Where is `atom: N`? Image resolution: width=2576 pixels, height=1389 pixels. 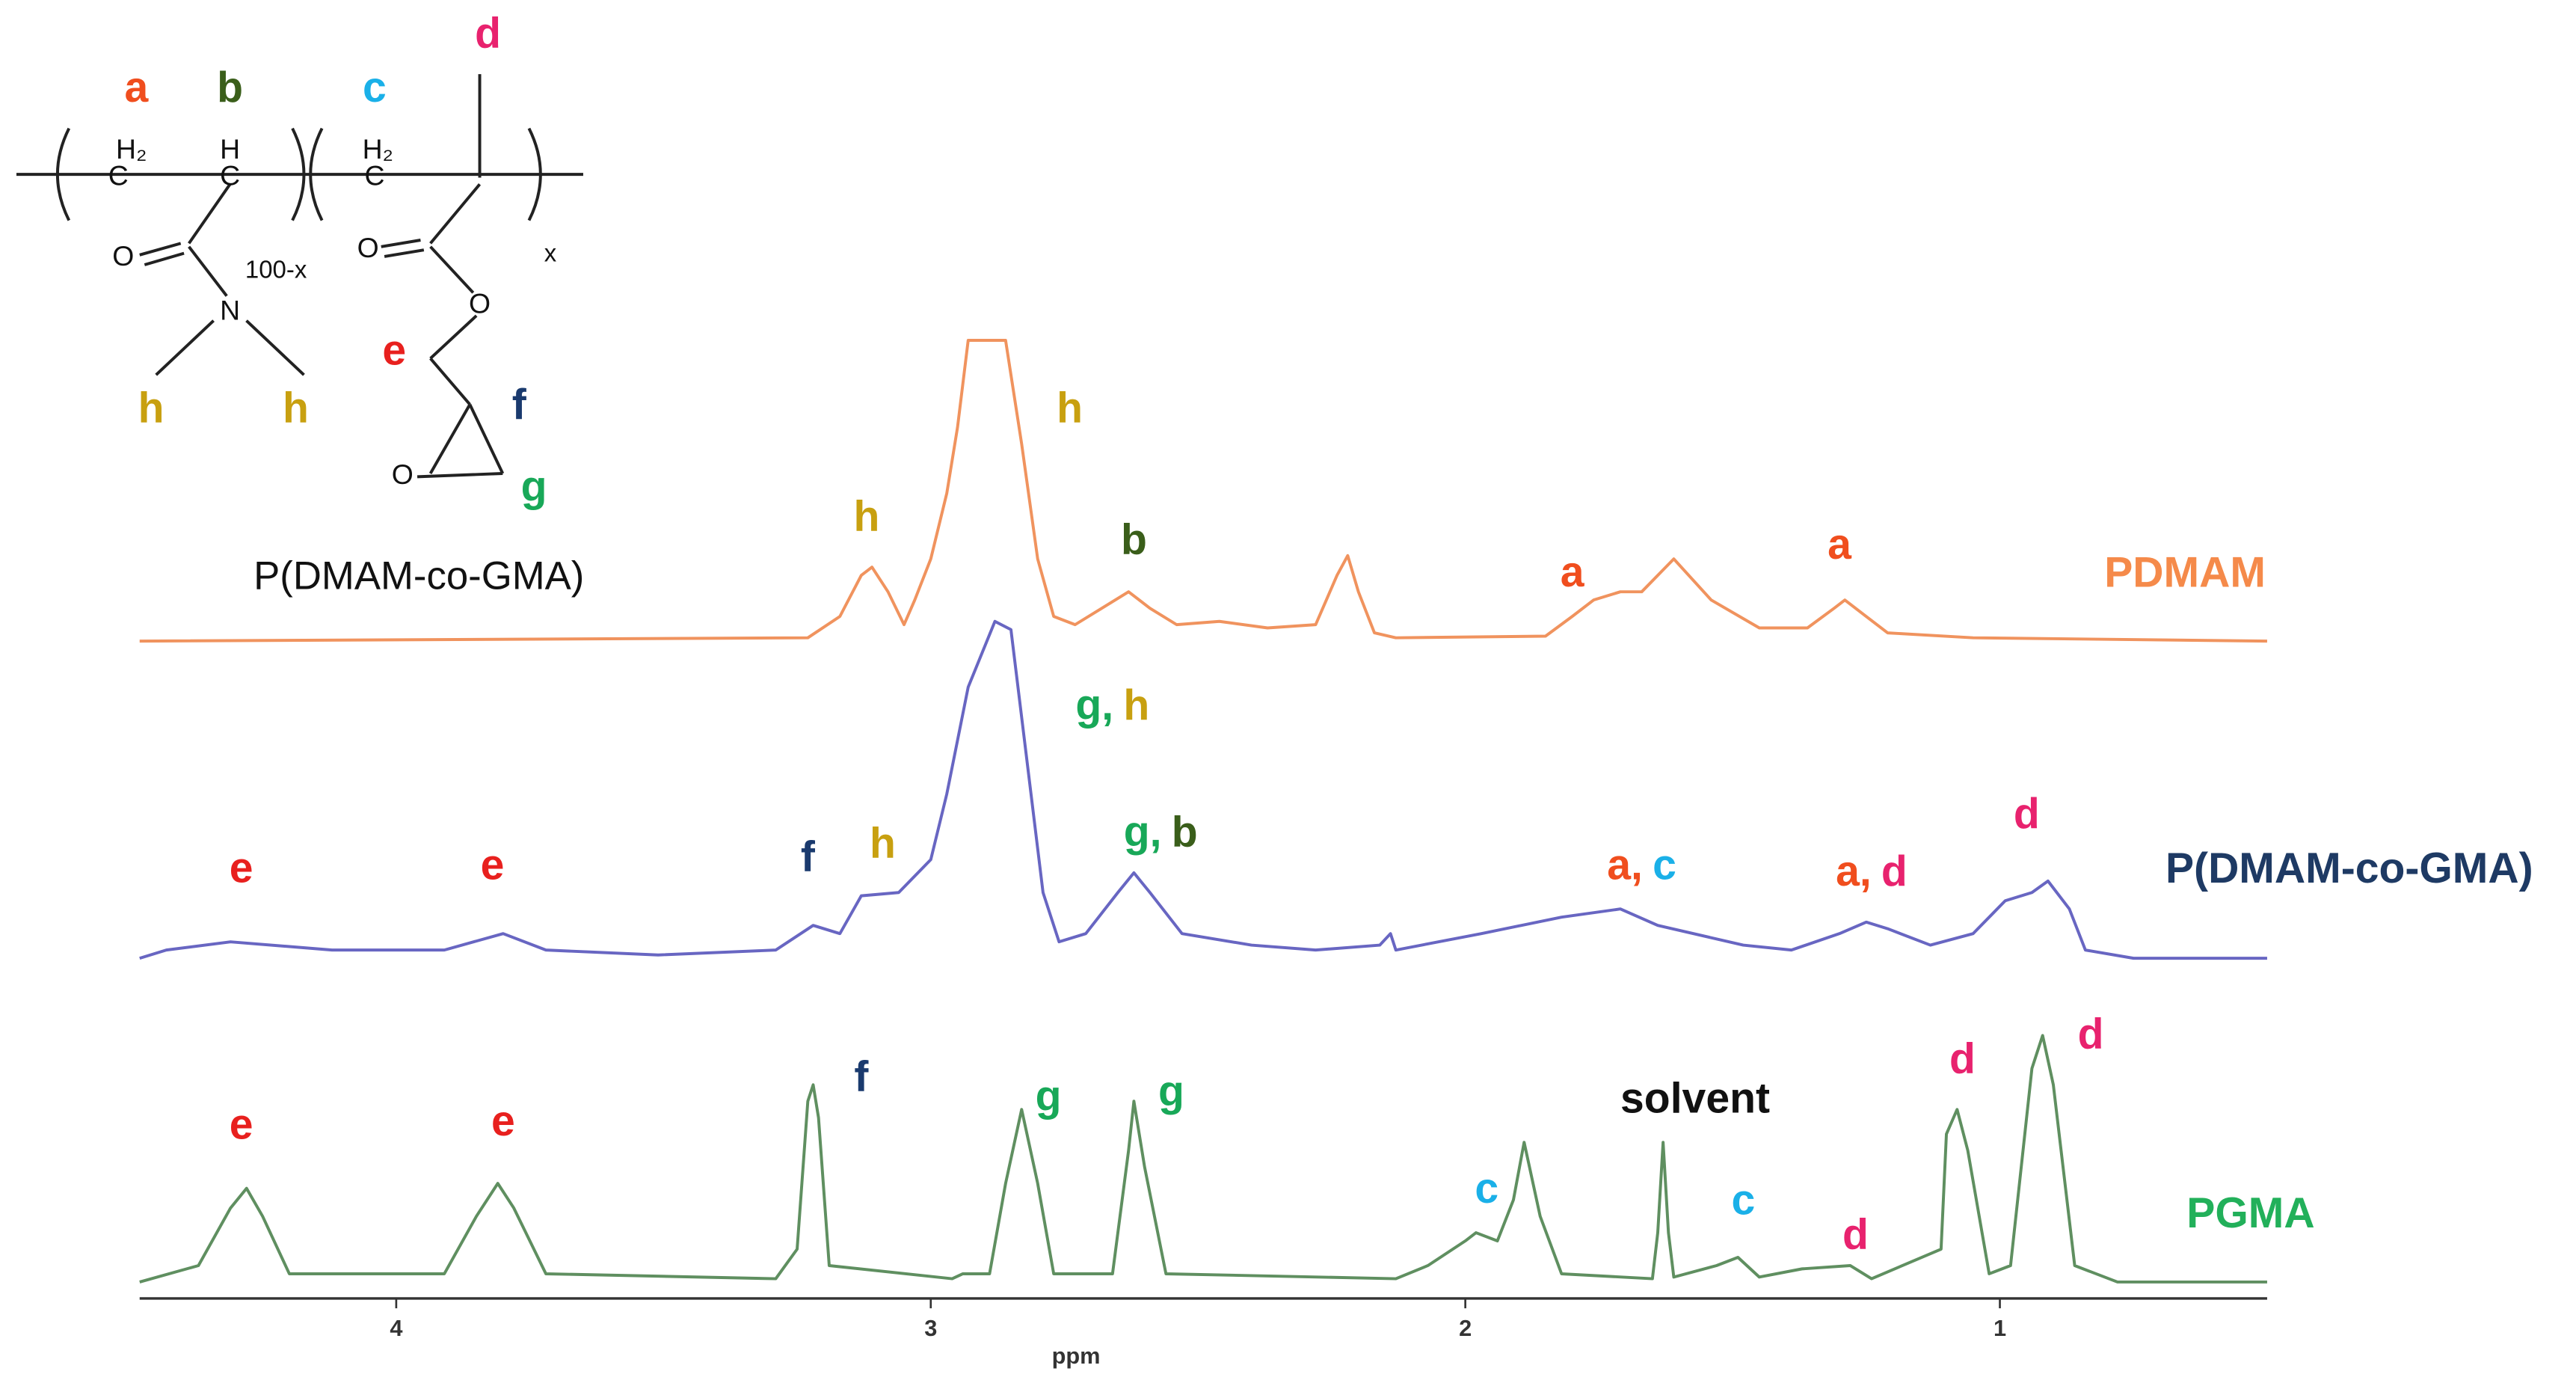 atom: N is located at coordinates (230, 310).